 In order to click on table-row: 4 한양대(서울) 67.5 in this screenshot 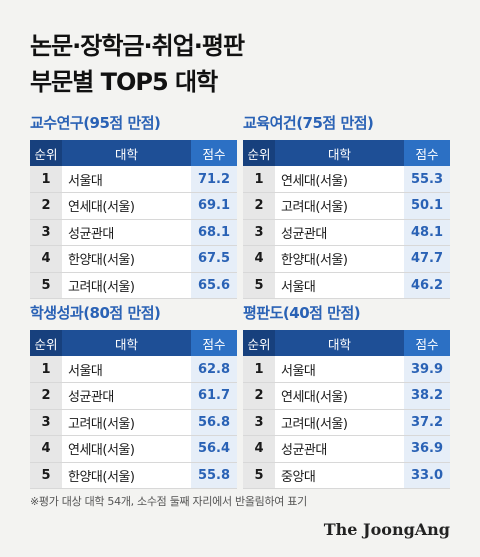, I will do `click(133, 259)`.